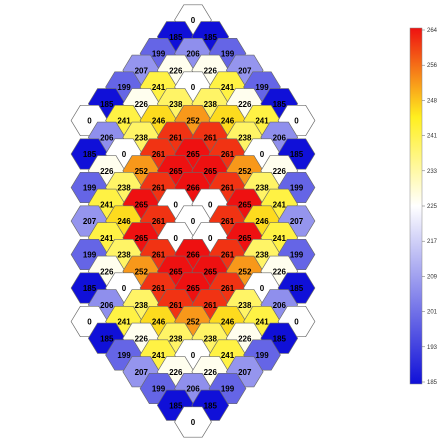  What do you see at coordinates (432, 242) in the screenshot?
I see `color-scale-tick-label: 217` at bounding box center [432, 242].